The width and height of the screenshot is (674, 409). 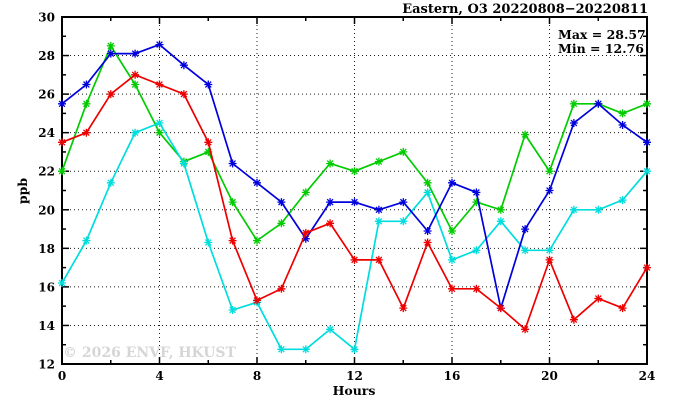 I want to click on y-tick-label: 28, so click(x=46, y=56).